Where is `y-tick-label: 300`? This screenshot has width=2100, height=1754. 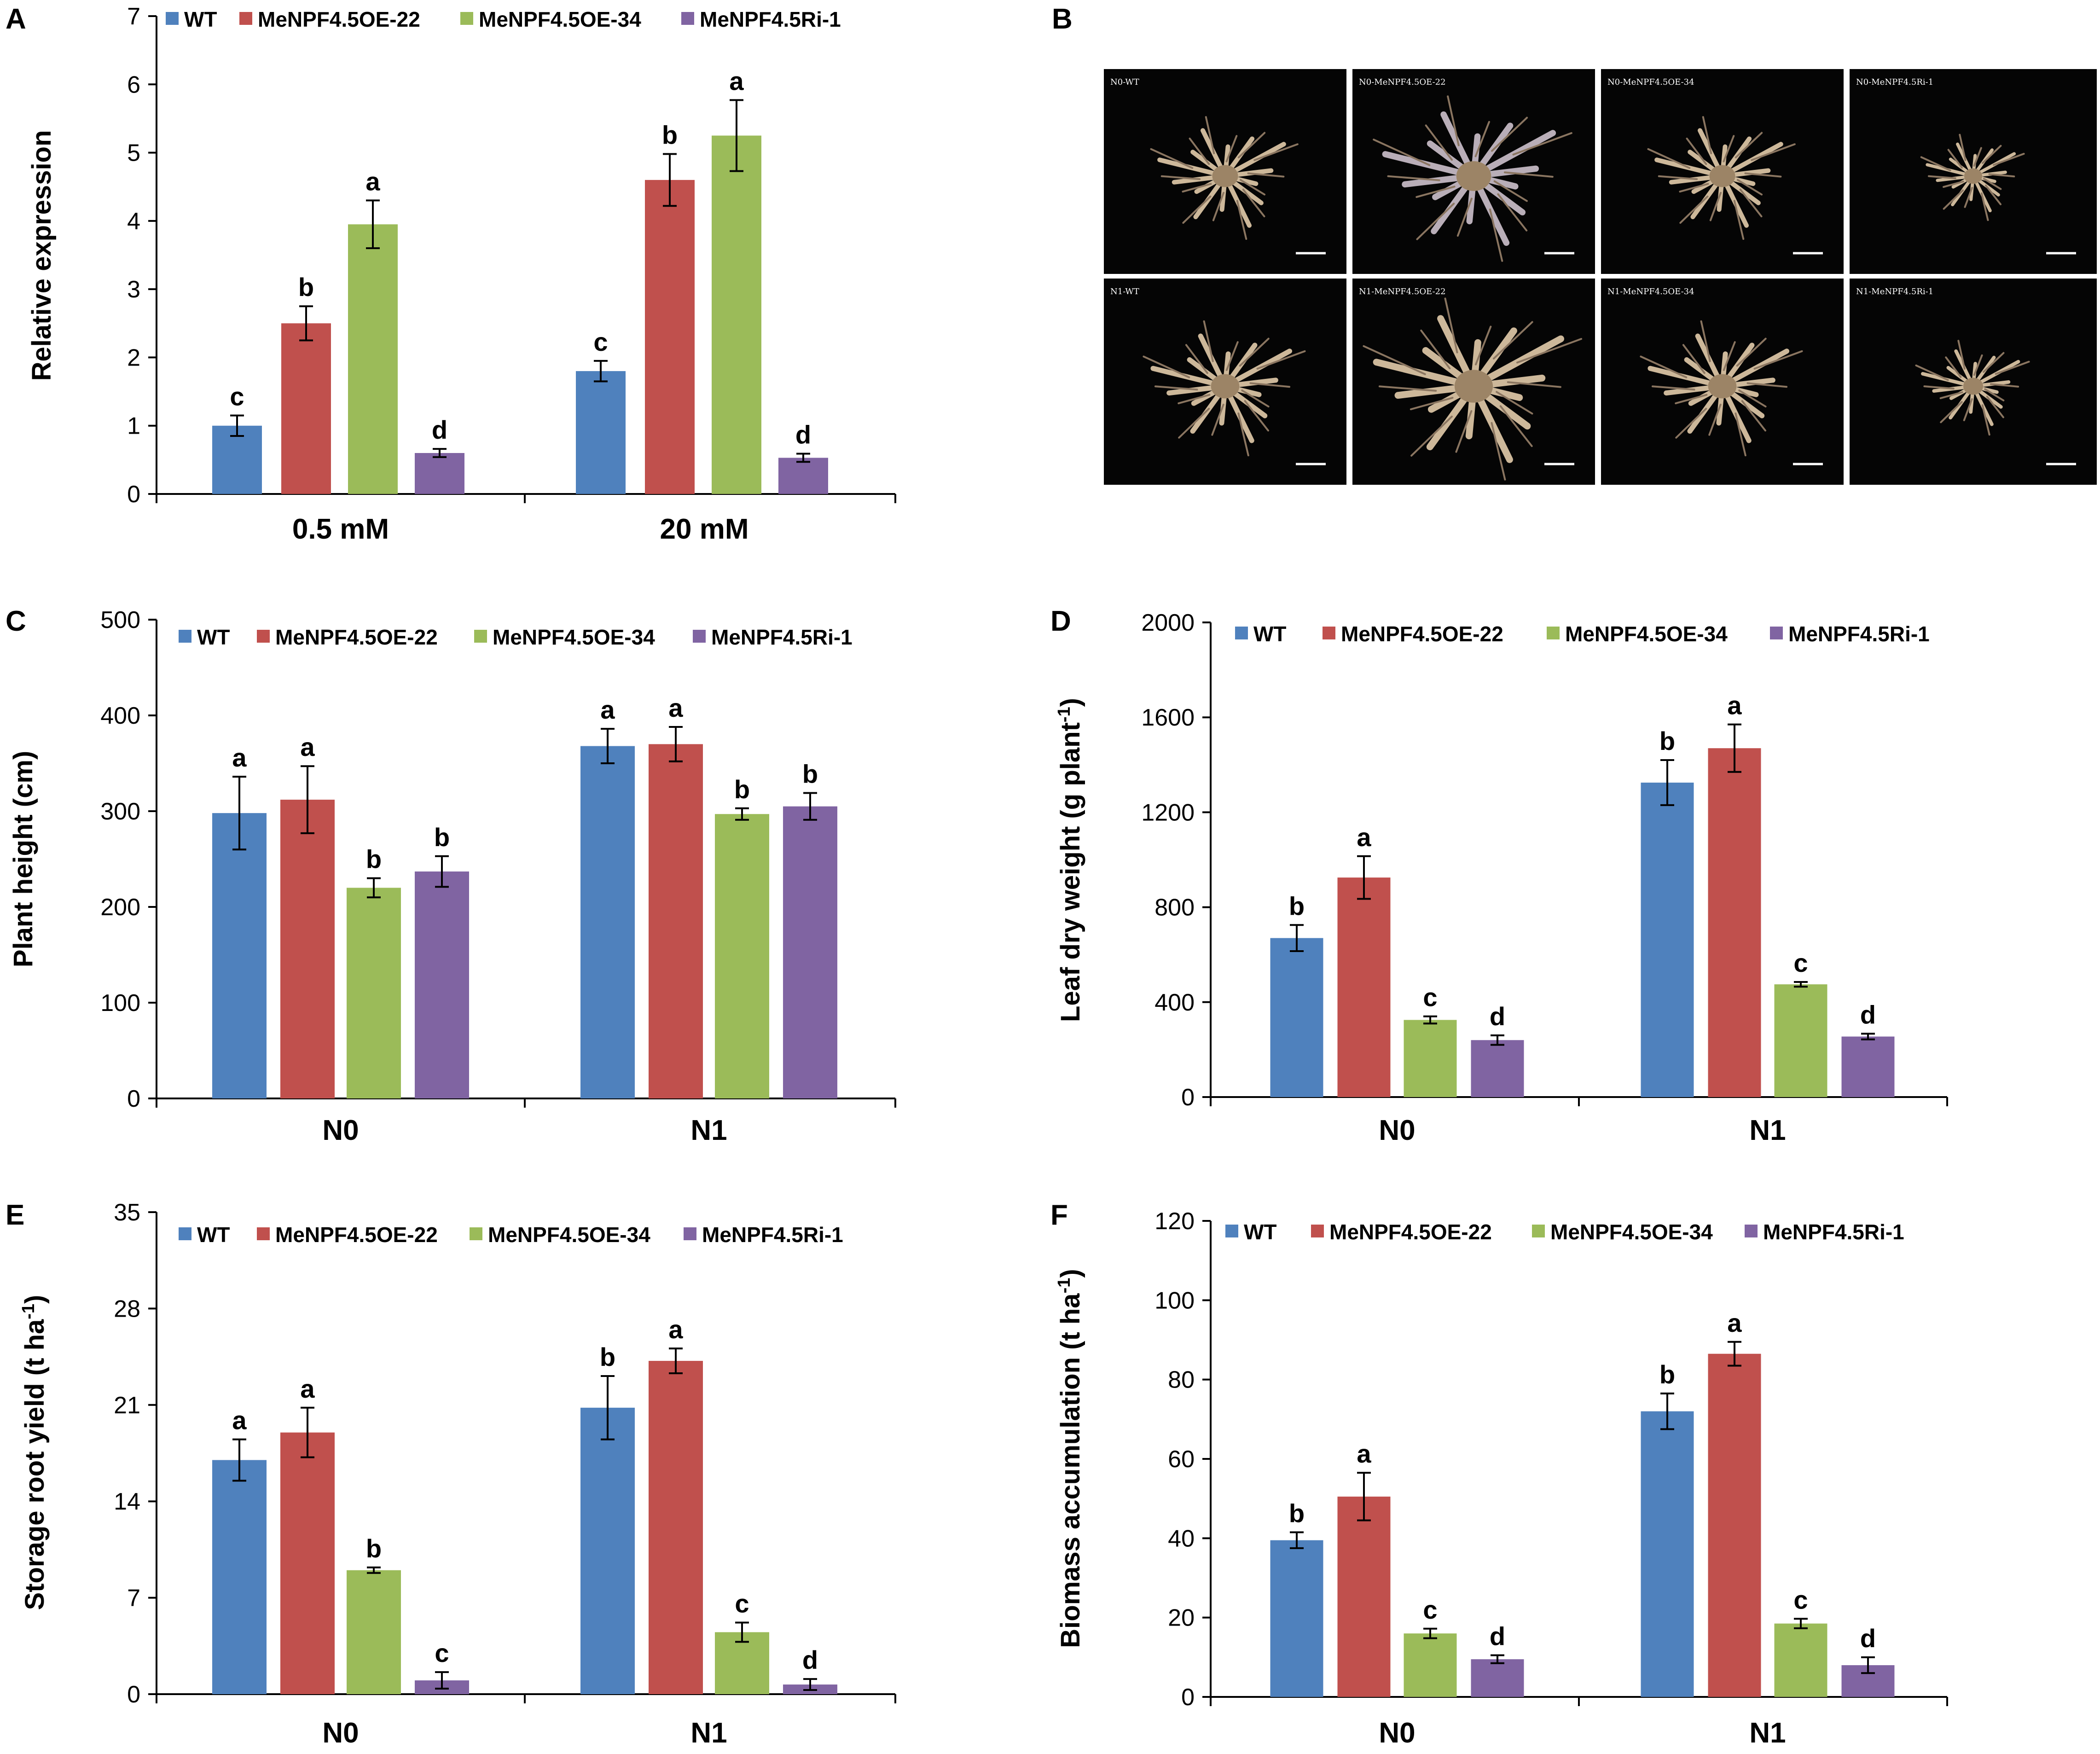 y-tick-label: 300 is located at coordinates (120, 811).